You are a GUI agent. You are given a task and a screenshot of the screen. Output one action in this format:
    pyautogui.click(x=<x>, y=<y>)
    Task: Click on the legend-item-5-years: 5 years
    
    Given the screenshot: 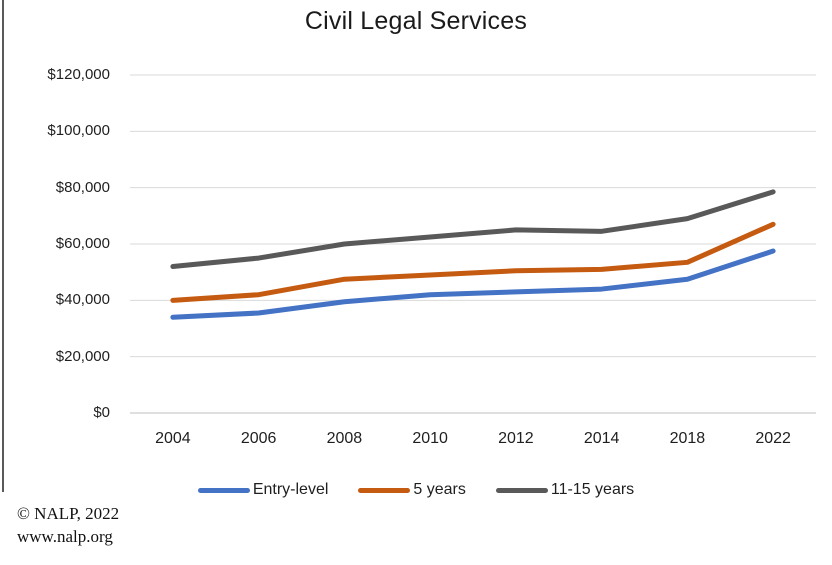 What is the action you would take?
    pyautogui.click(x=412, y=490)
    